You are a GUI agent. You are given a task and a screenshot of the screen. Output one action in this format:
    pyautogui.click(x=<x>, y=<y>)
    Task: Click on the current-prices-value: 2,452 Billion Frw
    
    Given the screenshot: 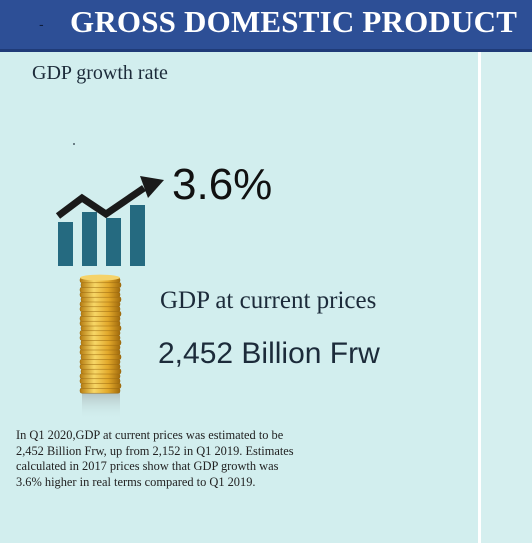 What is the action you would take?
    pyautogui.click(x=269, y=353)
    